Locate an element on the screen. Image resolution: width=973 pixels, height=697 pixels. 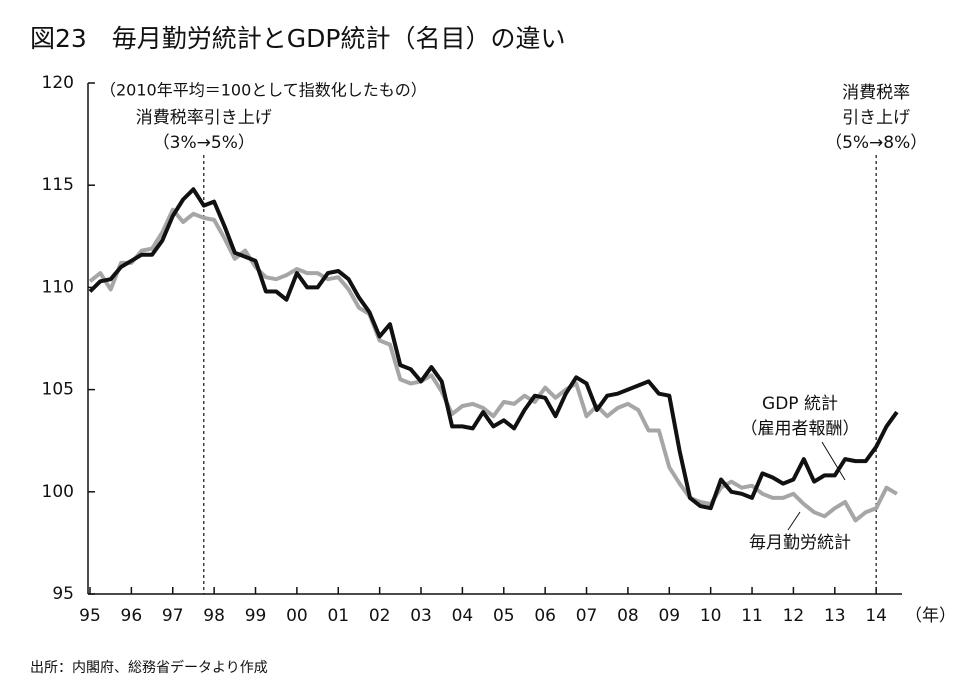
series-label: GDP 統計 is located at coordinates (800, 404).